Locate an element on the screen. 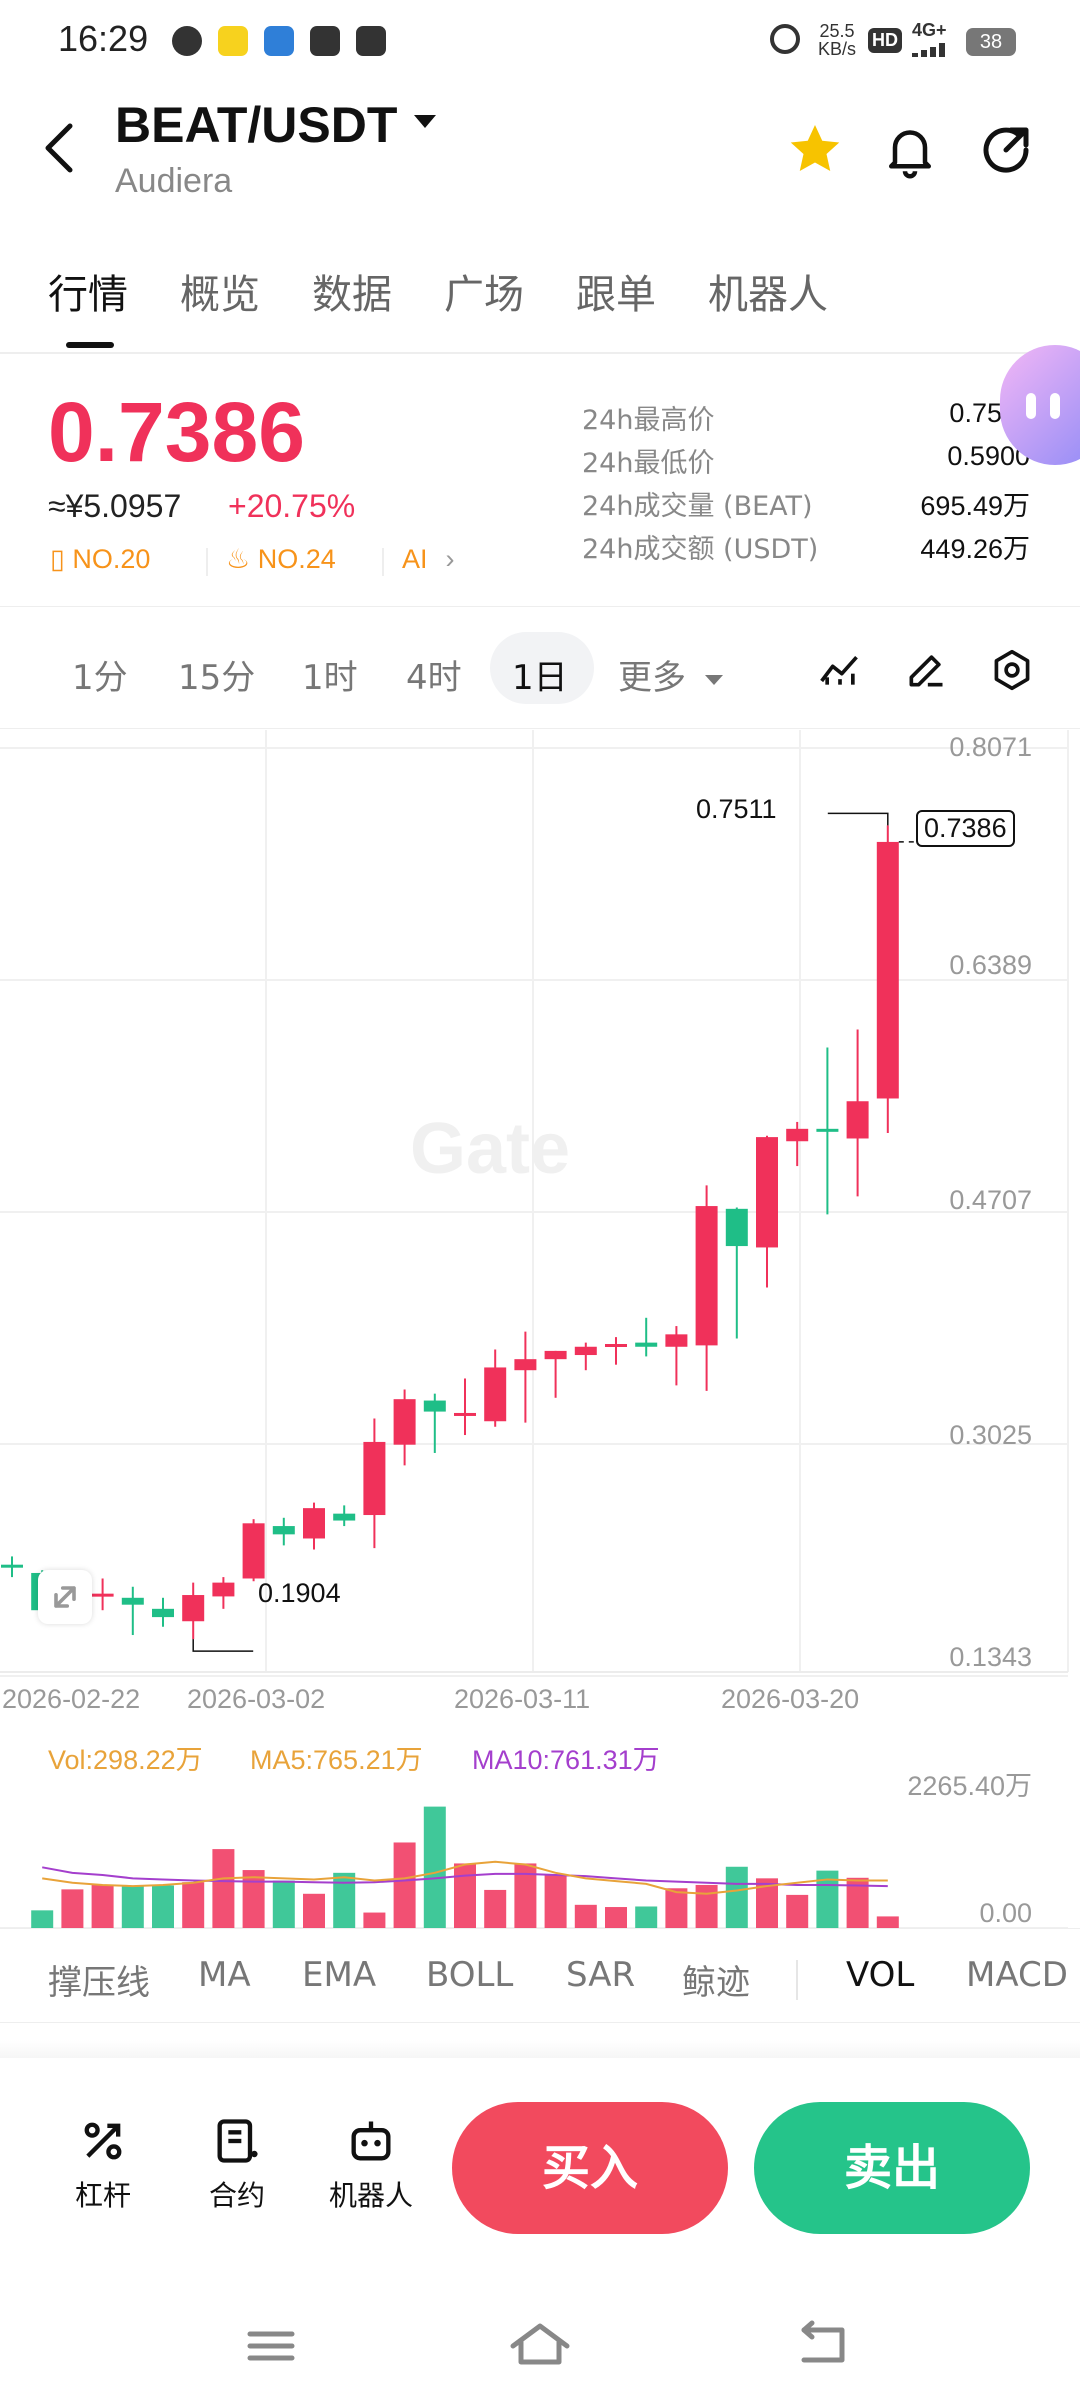  net-speed-unit: KB/s is located at coordinates (837, 49).